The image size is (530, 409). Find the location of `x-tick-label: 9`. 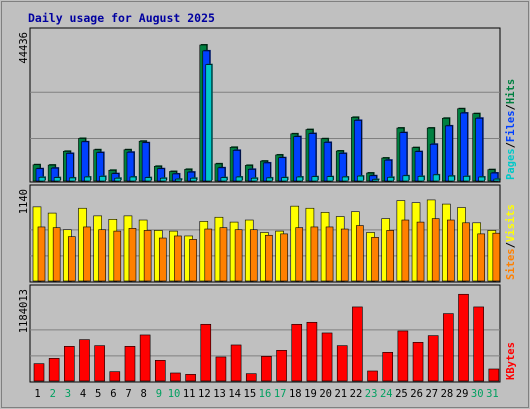

x-tick-label: 9 is located at coordinates (159, 394).